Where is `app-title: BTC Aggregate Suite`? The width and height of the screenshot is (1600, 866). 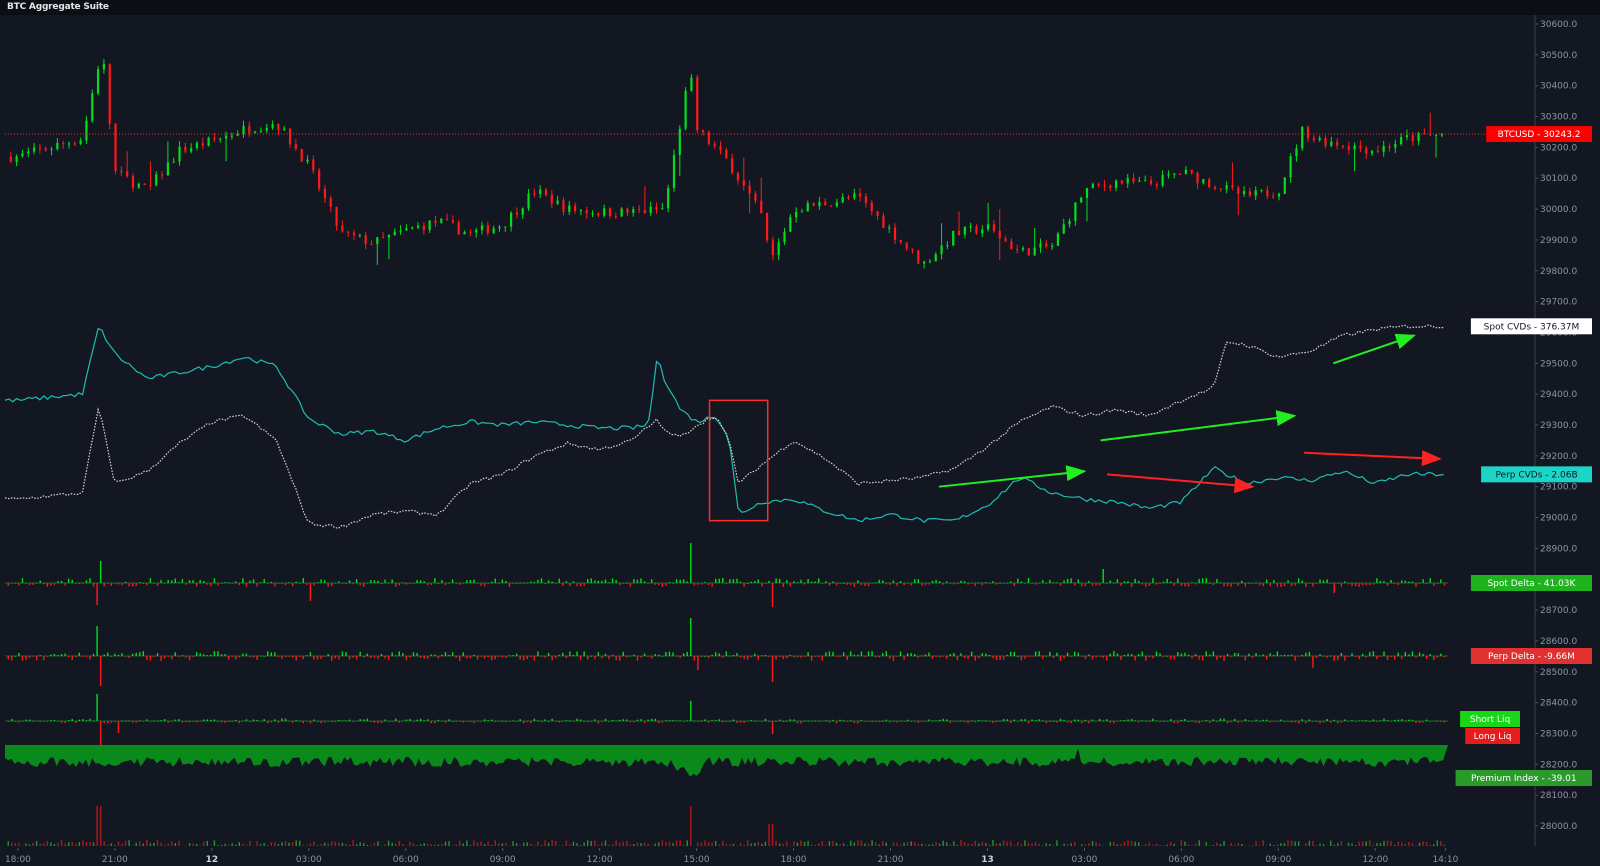 app-title: BTC Aggregate Suite is located at coordinates (58, 7).